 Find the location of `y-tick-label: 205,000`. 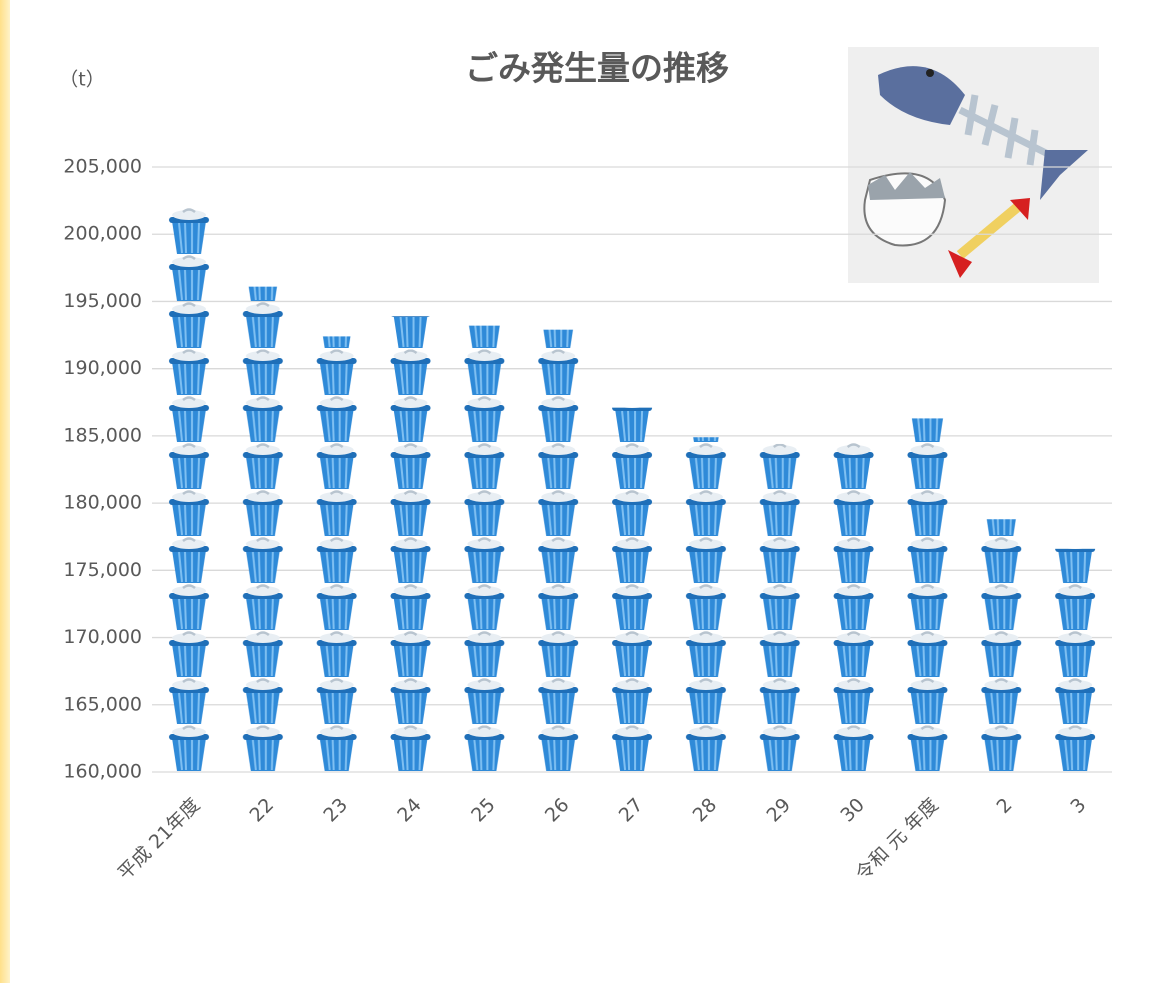

y-tick-label: 205,000 is located at coordinates (102, 167).